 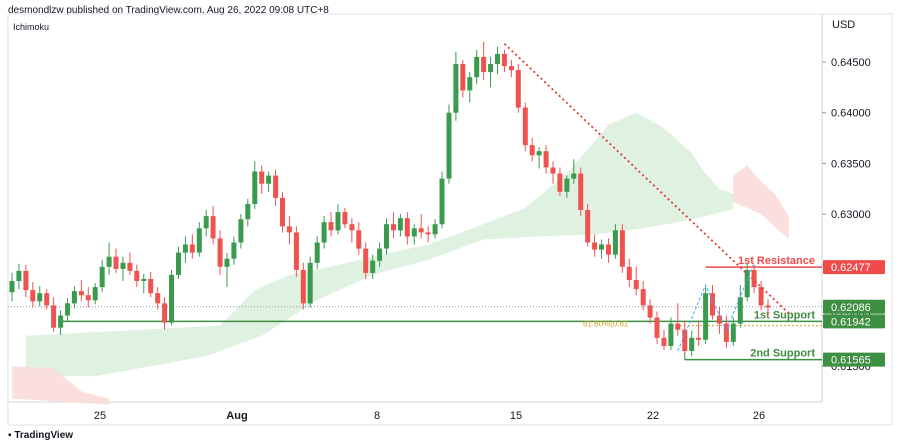 What do you see at coordinates (854, 359) in the screenshot?
I see `support2-price-tag-bg` at bounding box center [854, 359].